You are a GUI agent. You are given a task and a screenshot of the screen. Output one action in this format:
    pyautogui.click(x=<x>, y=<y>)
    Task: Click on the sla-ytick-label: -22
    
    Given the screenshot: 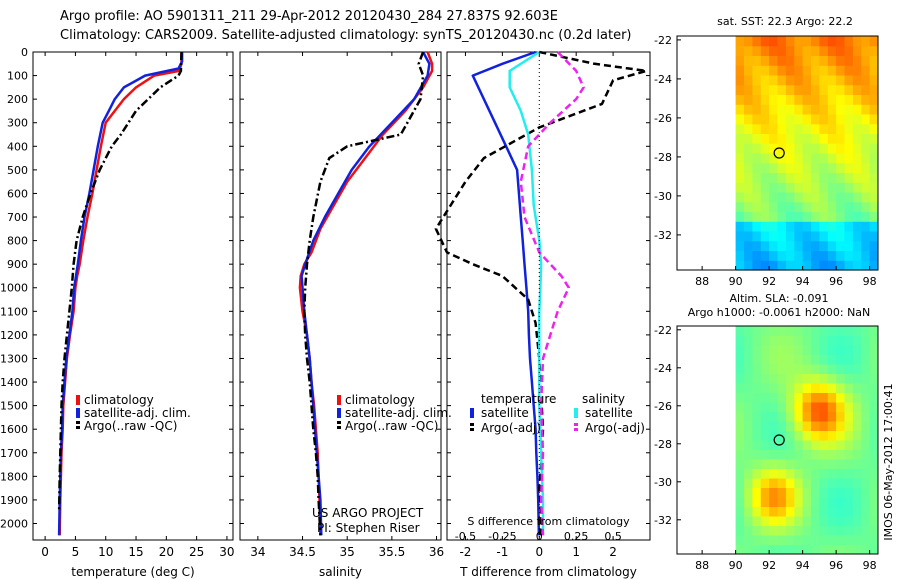 What is the action you would take?
    pyautogui.click(x=663, y=330)
    